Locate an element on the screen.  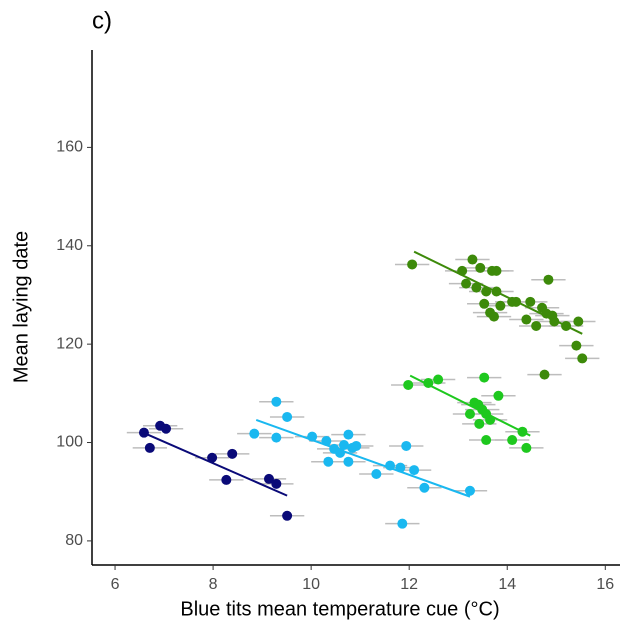
x-tick-label: 12 is located at coordinates (409, 584).